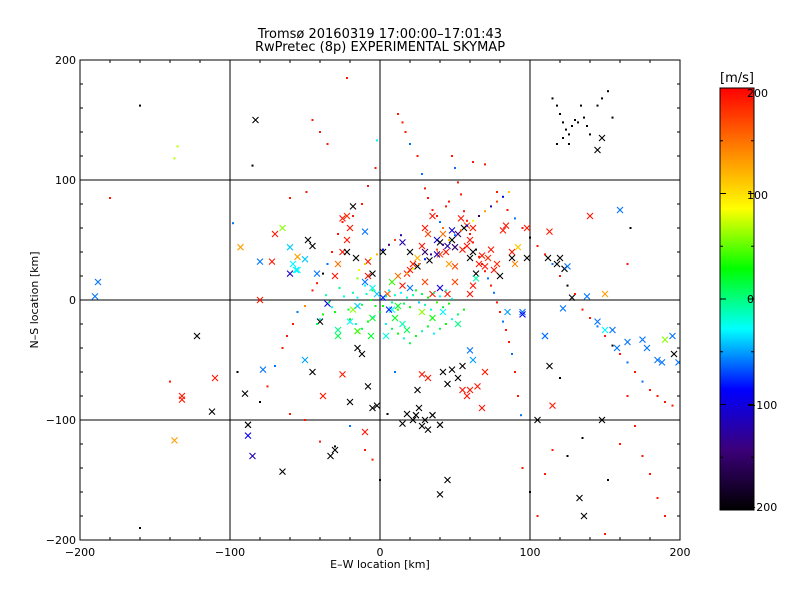 The image size is (800, 600). What do you see at coordinates (61, 540) in the screenshot?
I see `y-tick-label: −200` at bounding box center [61, 540].